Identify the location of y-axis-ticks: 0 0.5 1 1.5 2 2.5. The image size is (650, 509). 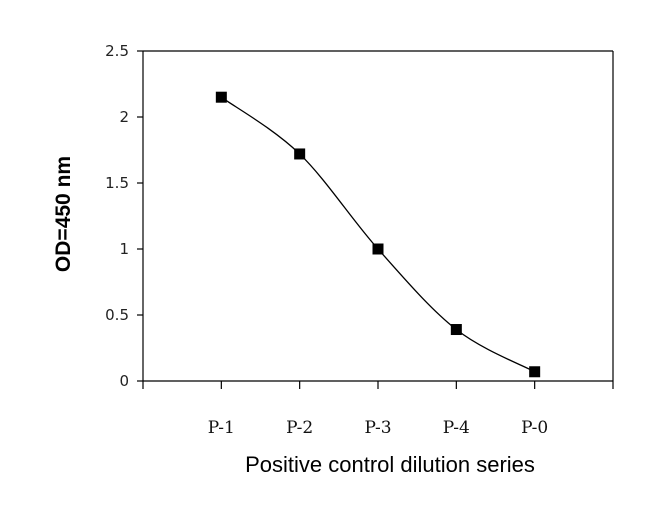
(124, 216).